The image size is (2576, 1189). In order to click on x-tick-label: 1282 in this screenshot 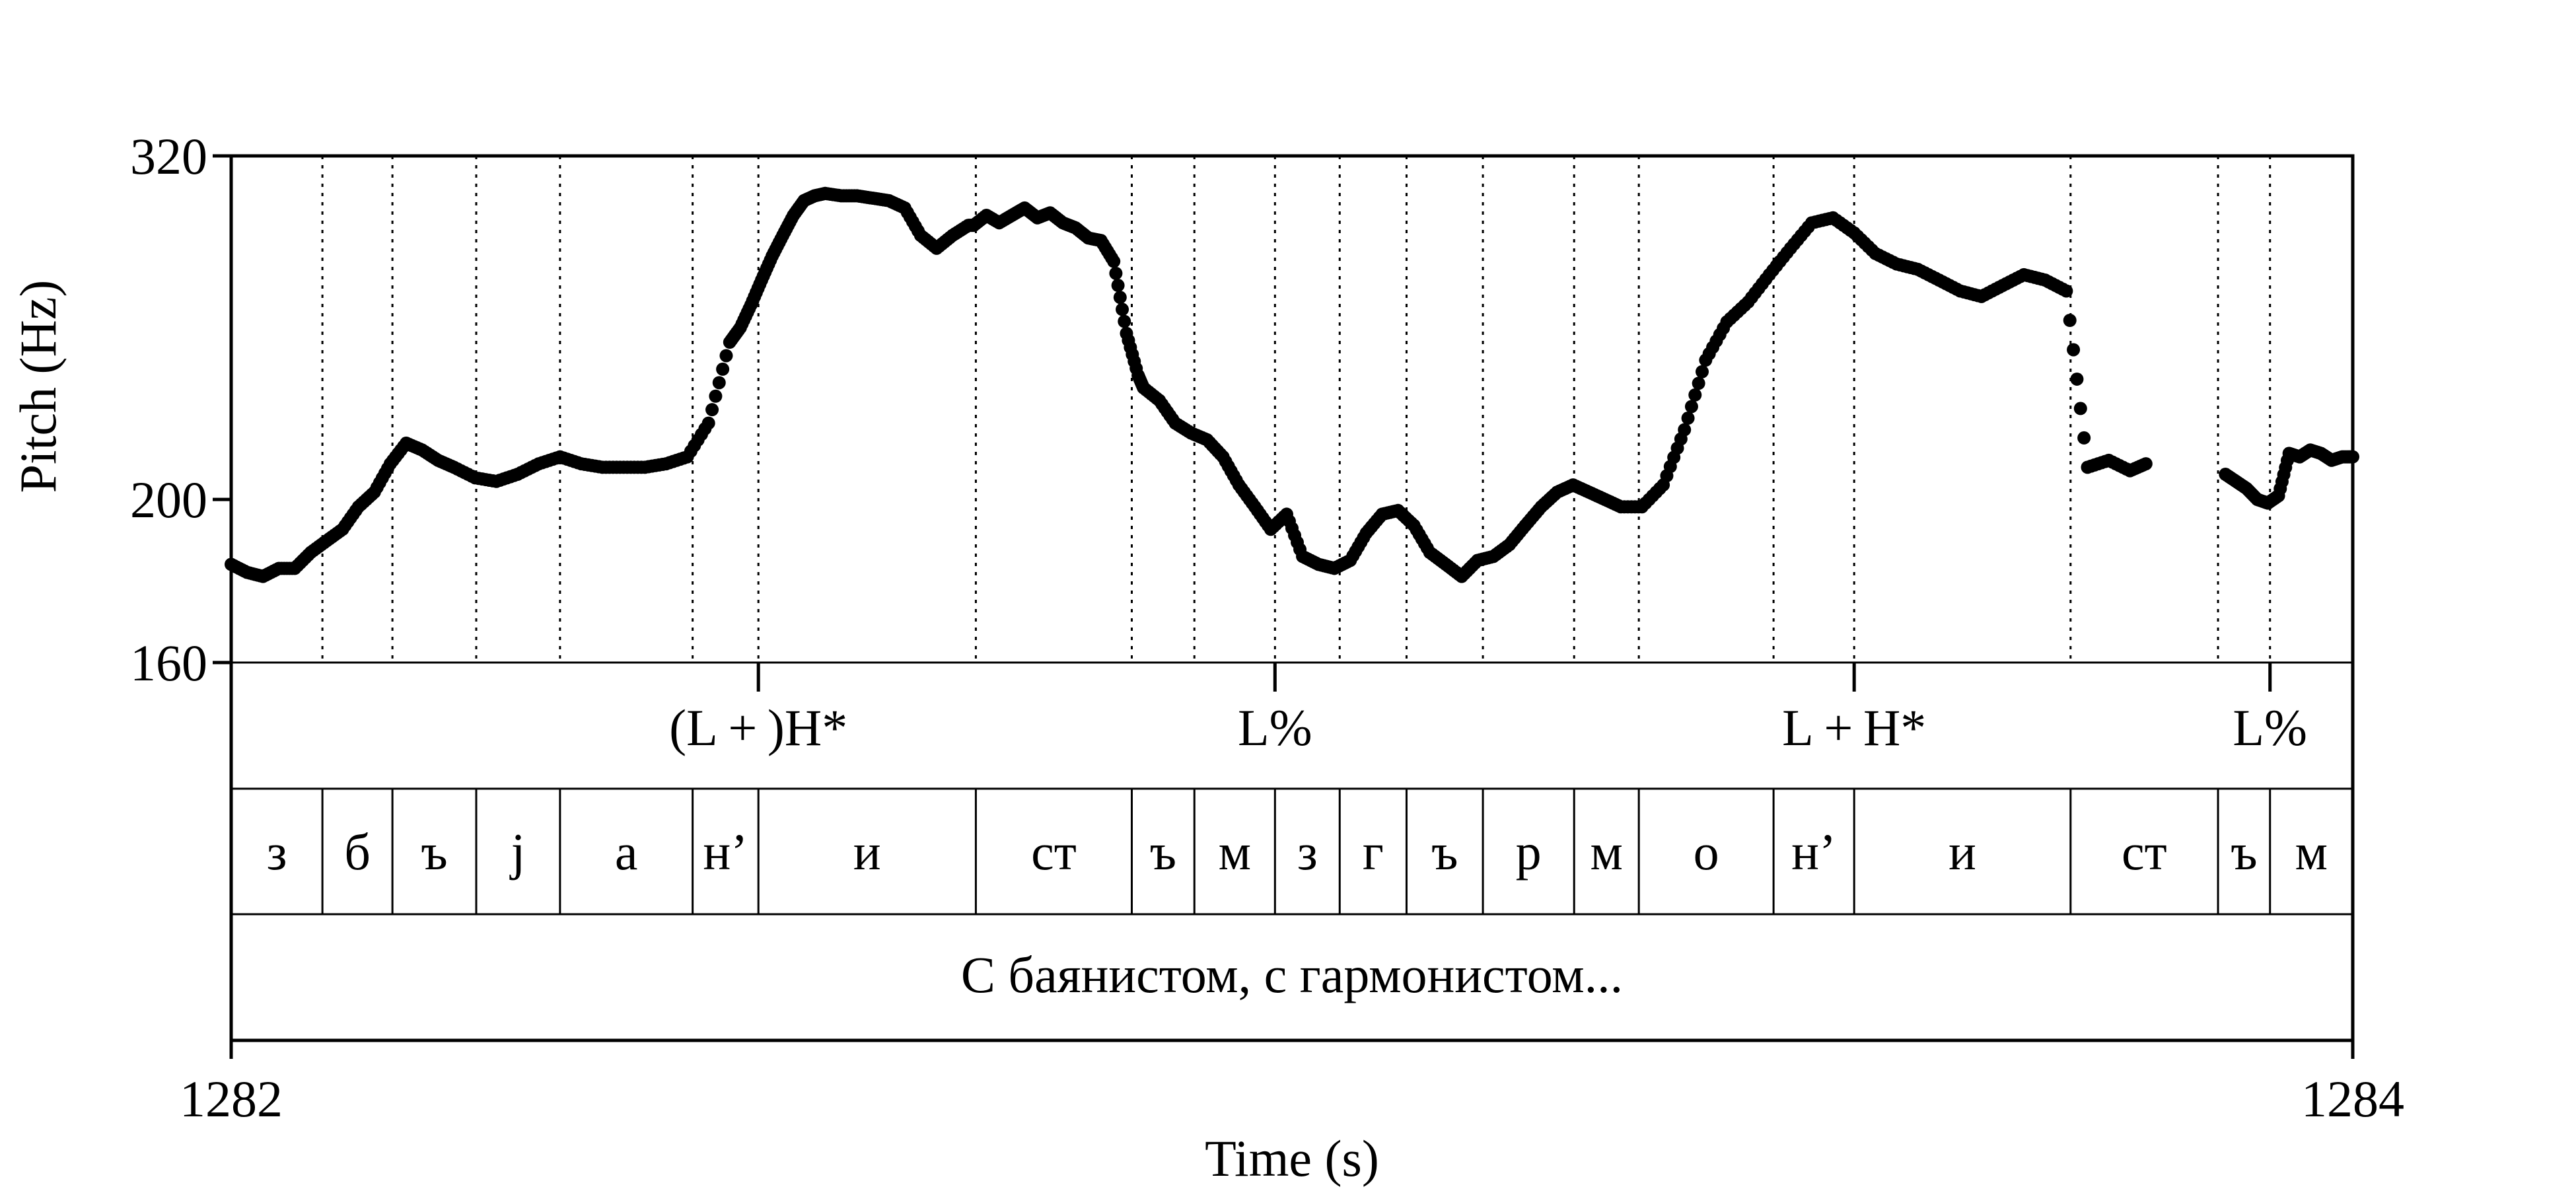, I will do `click(232, 1099)`.